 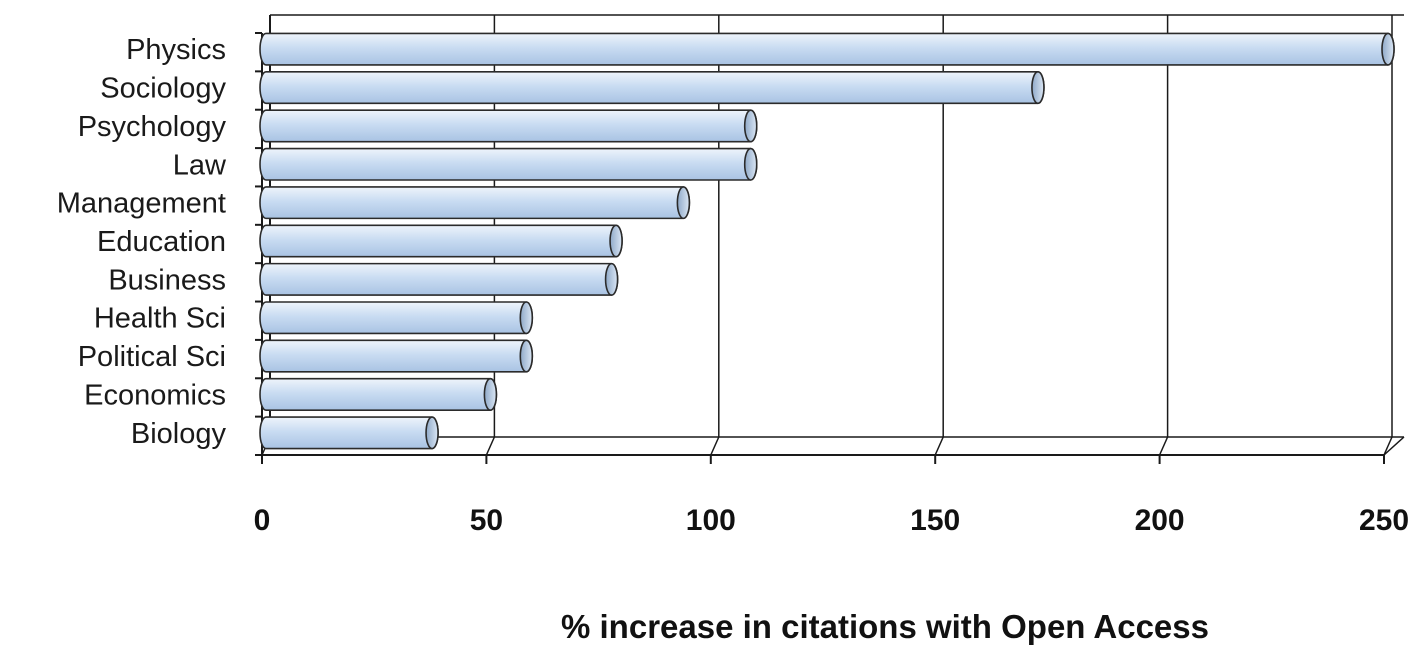 What do you see at coordinates (262, 520) in the screenshot?
I see `x-tick-label: 0` at bounding box center [262, 520].